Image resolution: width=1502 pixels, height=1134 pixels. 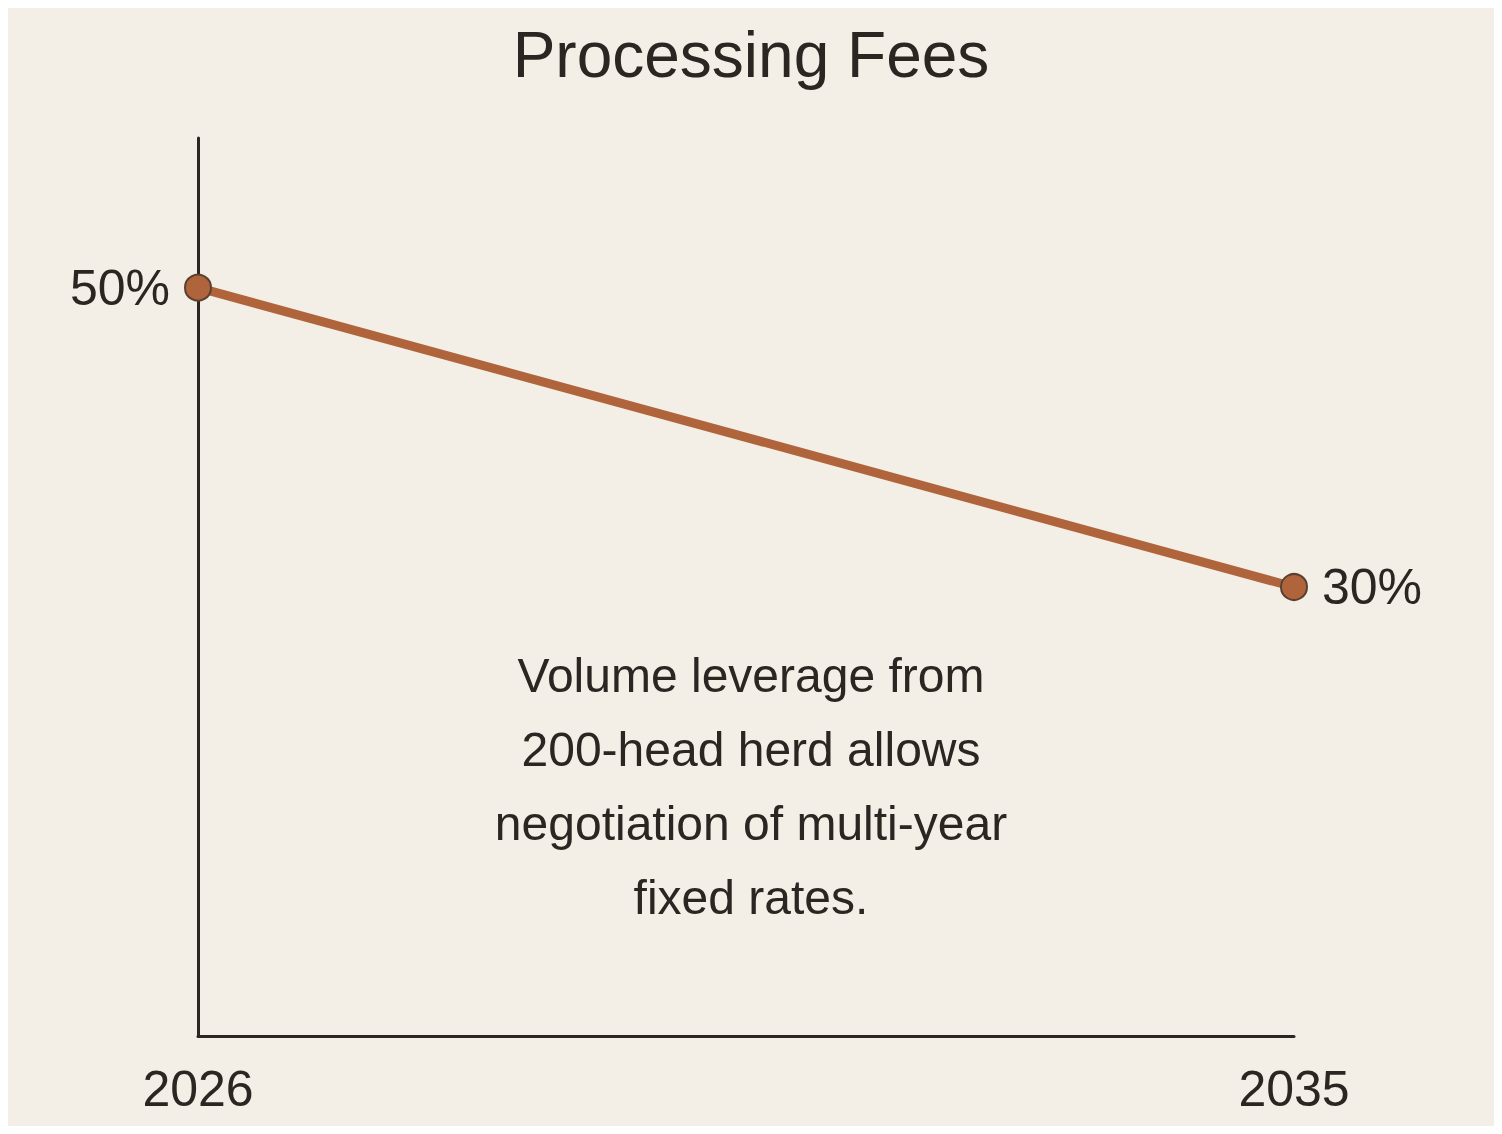 I want to click on x-tick-label: 2035, so click(x=1294, y=1089).